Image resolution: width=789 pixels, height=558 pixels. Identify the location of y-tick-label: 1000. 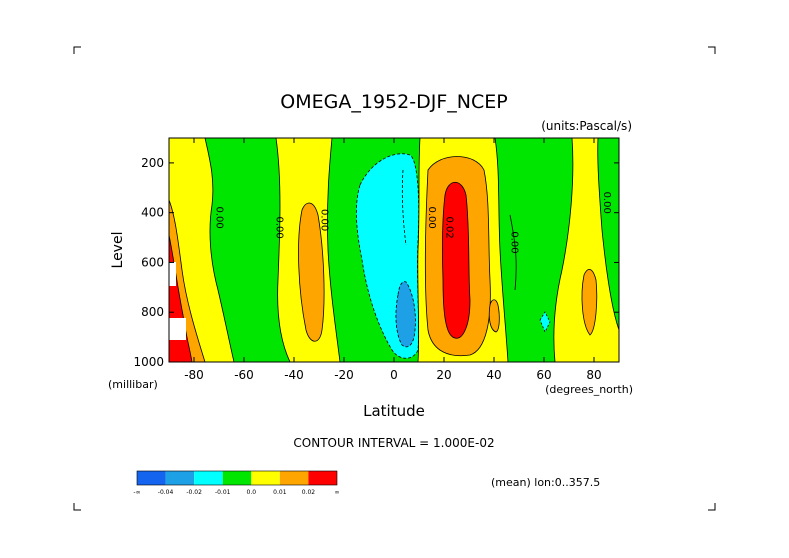
(148, 362).